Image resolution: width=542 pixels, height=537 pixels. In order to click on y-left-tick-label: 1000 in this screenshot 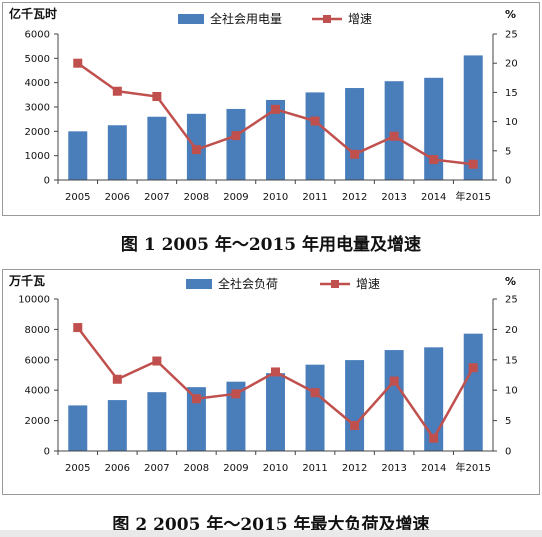, I will do `click(37, 156)`.